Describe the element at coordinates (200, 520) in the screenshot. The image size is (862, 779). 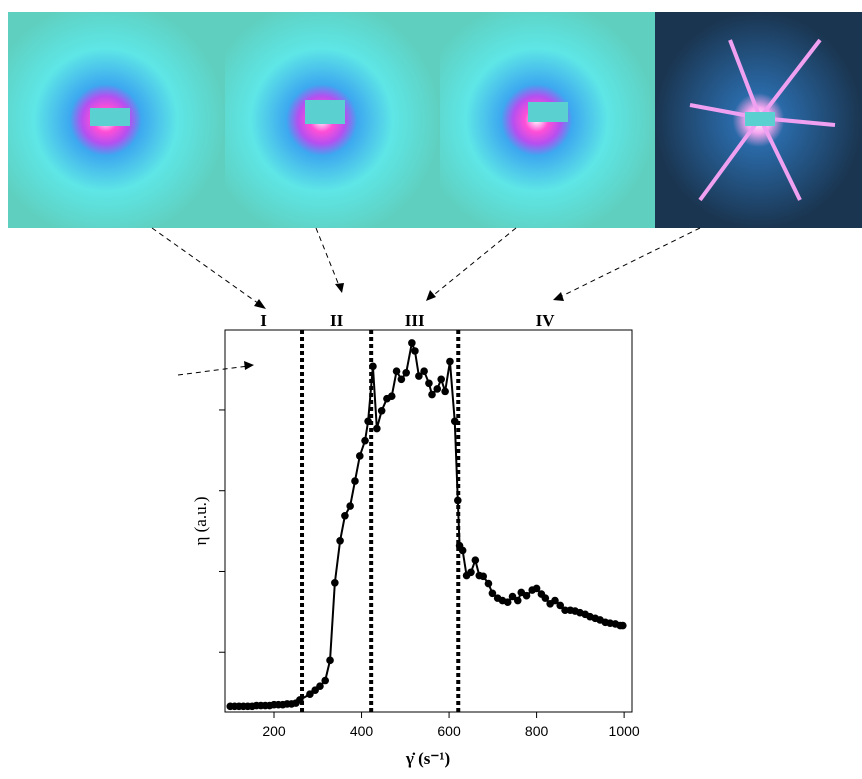
I see `y-axis-label: η (a.u.)` at that location.